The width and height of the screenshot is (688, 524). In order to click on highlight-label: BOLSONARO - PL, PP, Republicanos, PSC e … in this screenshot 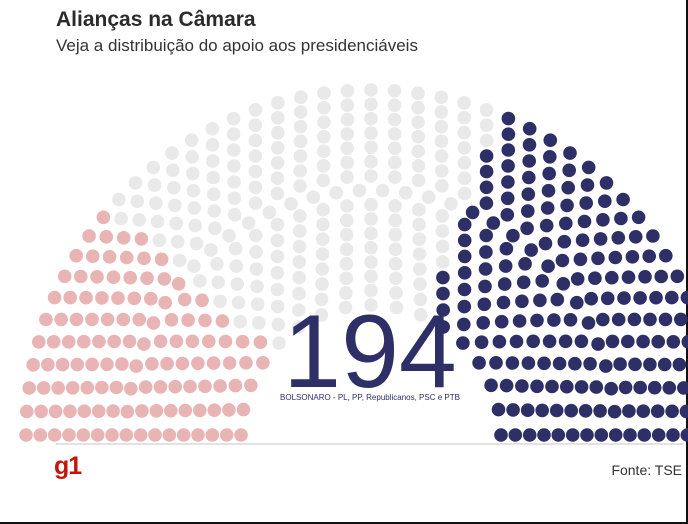, I will do `click(370, 397)`.